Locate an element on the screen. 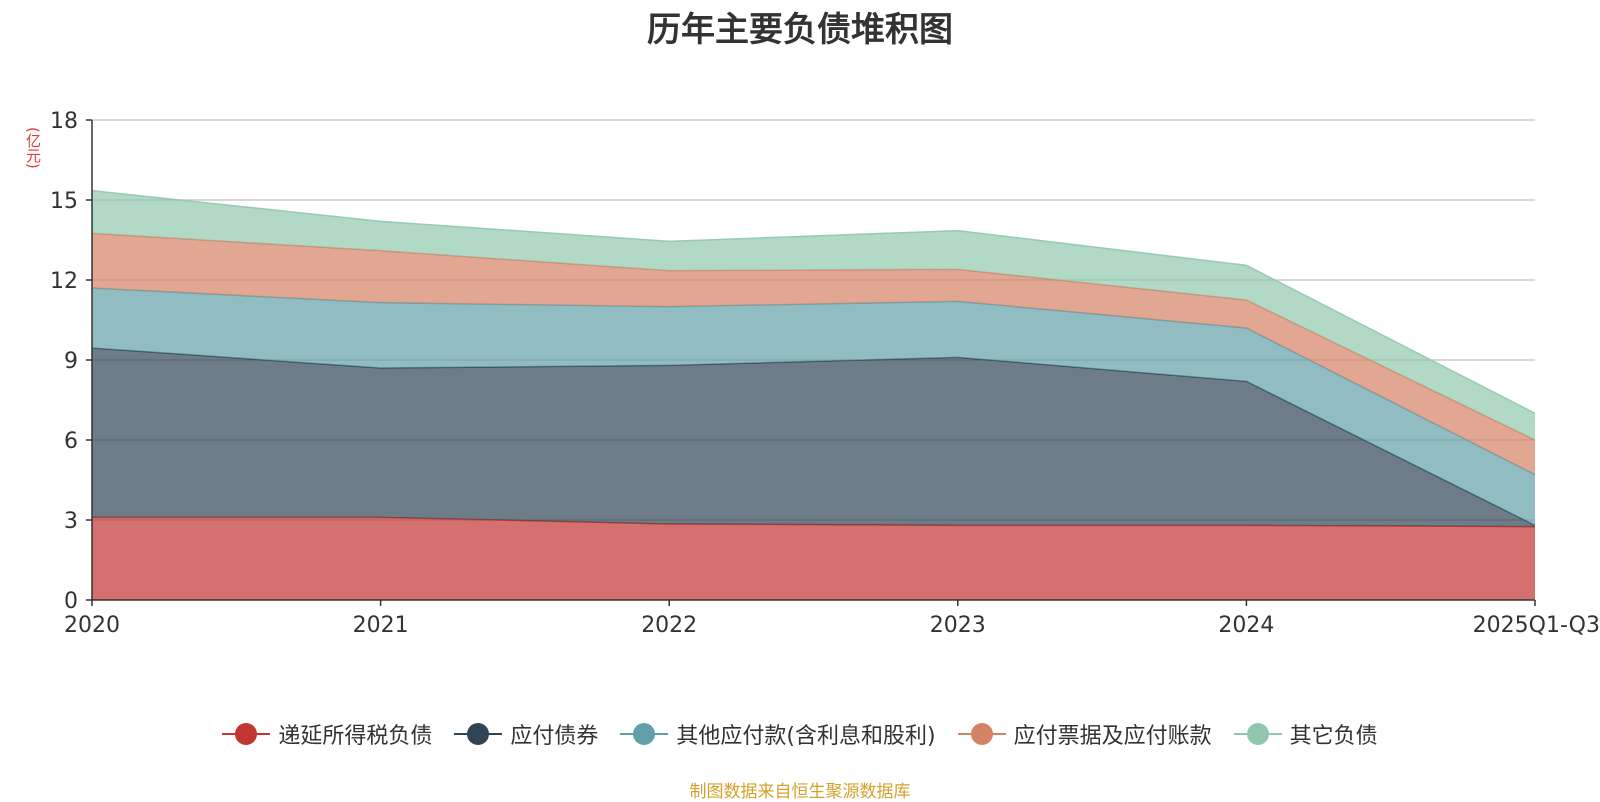 The image size is (1600, 802). legend-item-2: 其他应付款(含利息和股利) is located at coordinates (778, 734).